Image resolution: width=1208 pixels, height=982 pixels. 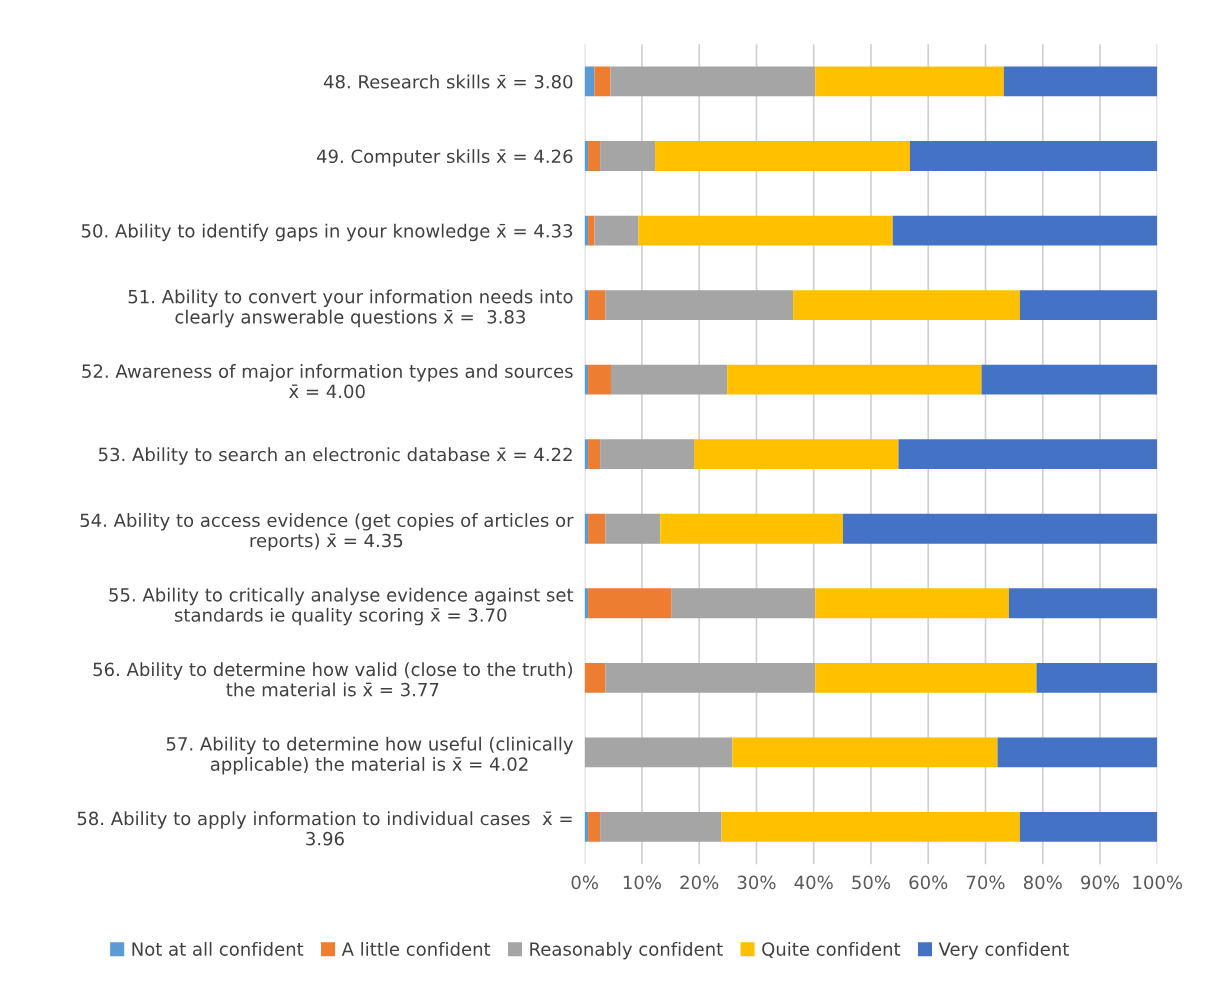 I want to click on x-tick-label: 80%, so click(x=1042, y=882).